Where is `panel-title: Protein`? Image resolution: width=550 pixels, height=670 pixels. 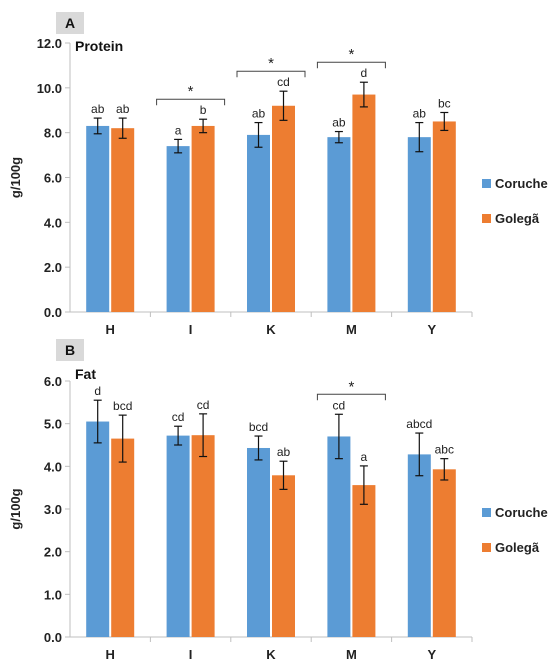
panel-title: Protein is located at coordinates (99, 46).